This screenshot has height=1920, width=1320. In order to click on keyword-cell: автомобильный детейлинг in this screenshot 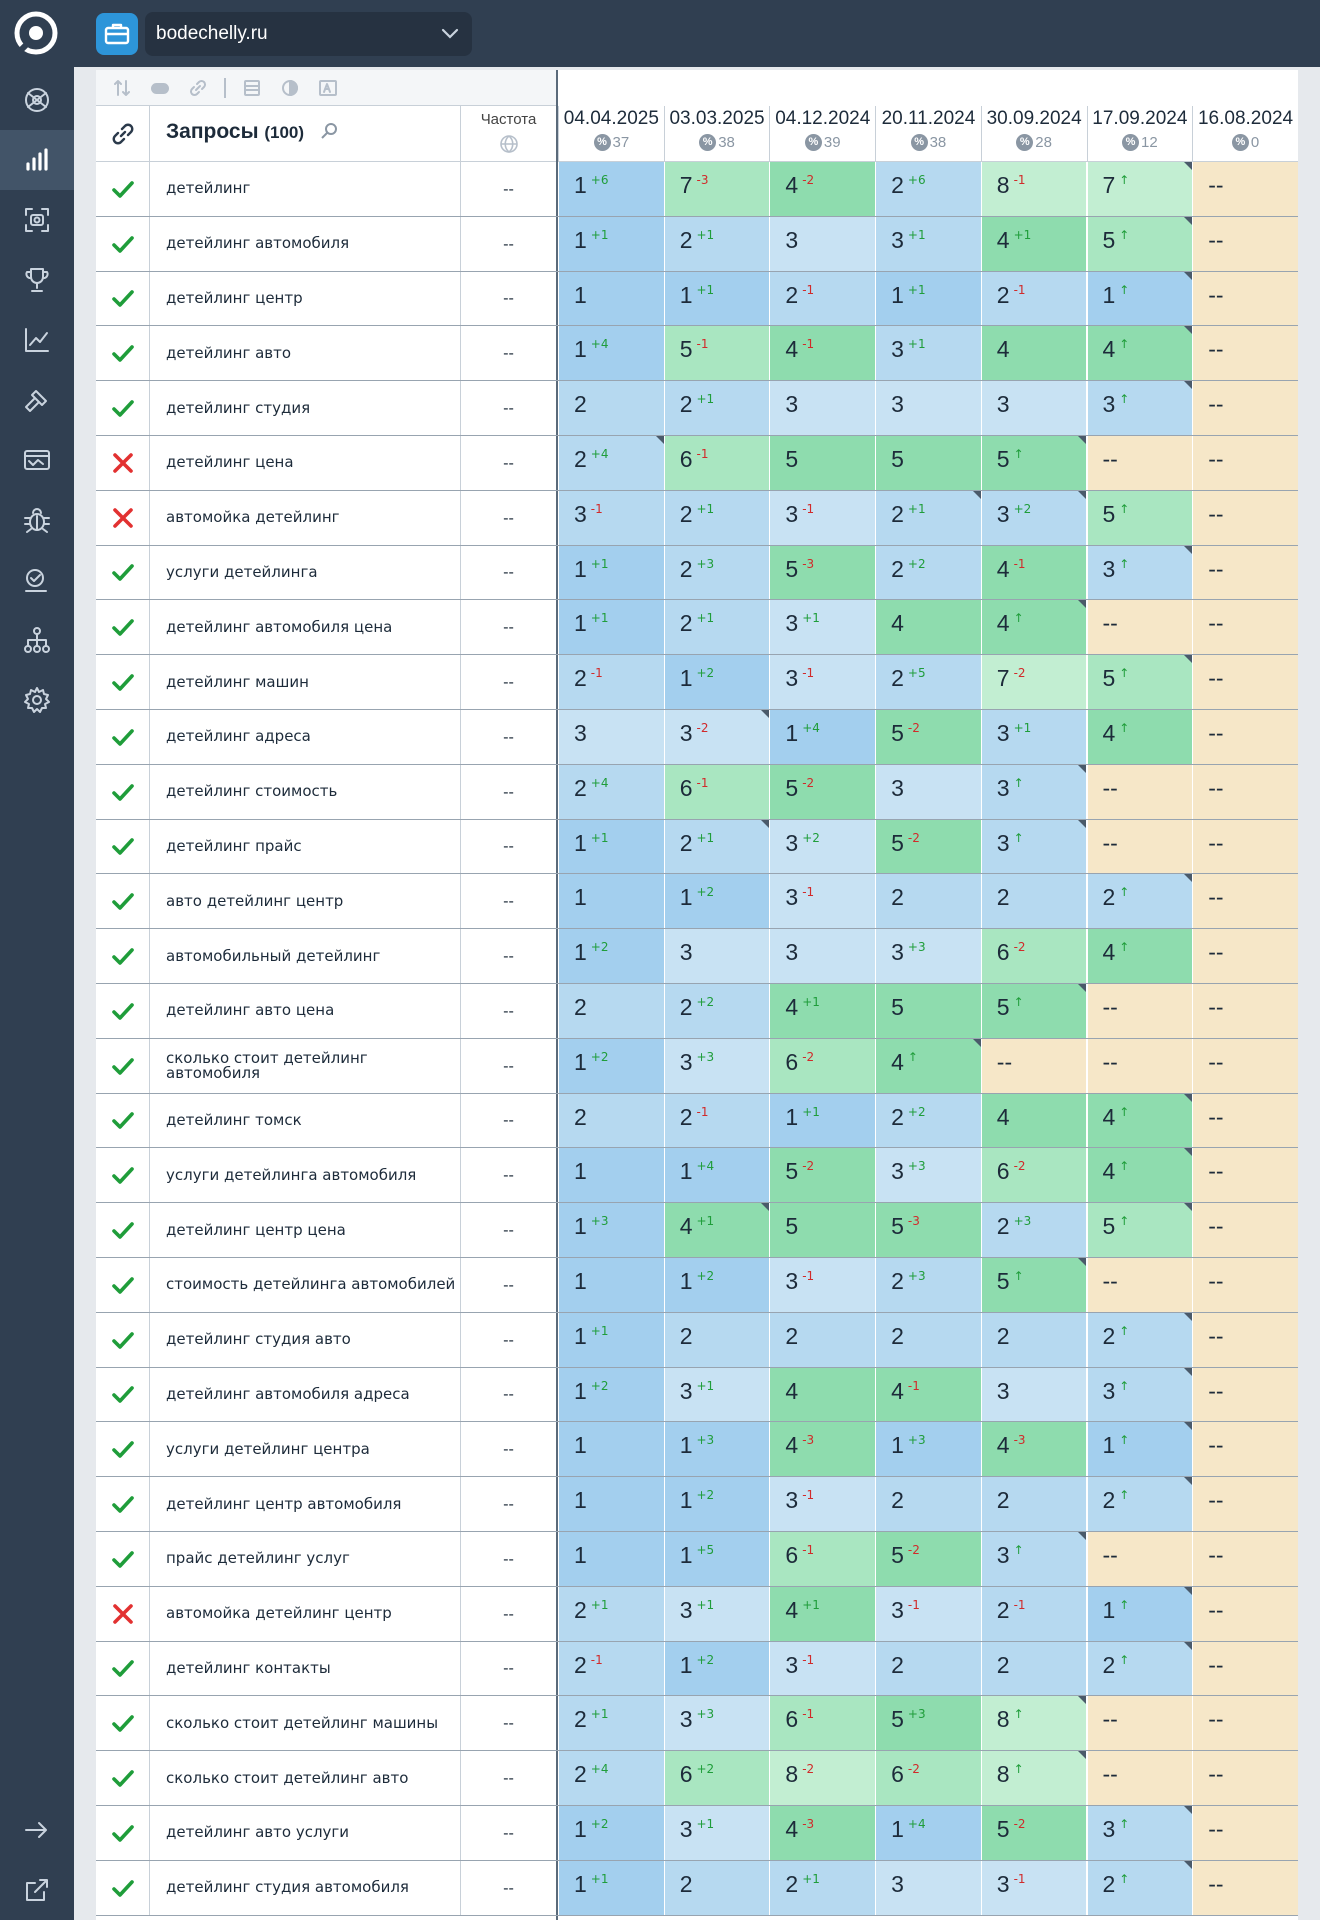, I will do `click(273, 955)`.